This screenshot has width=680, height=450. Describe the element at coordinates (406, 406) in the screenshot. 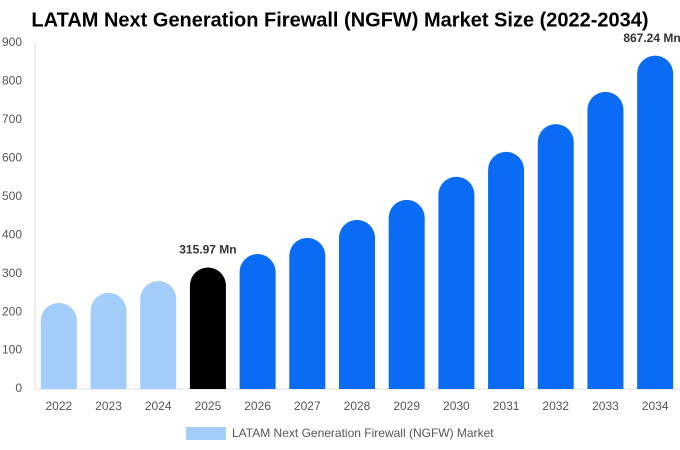

I see `x-tick-label: 2029` at that location.